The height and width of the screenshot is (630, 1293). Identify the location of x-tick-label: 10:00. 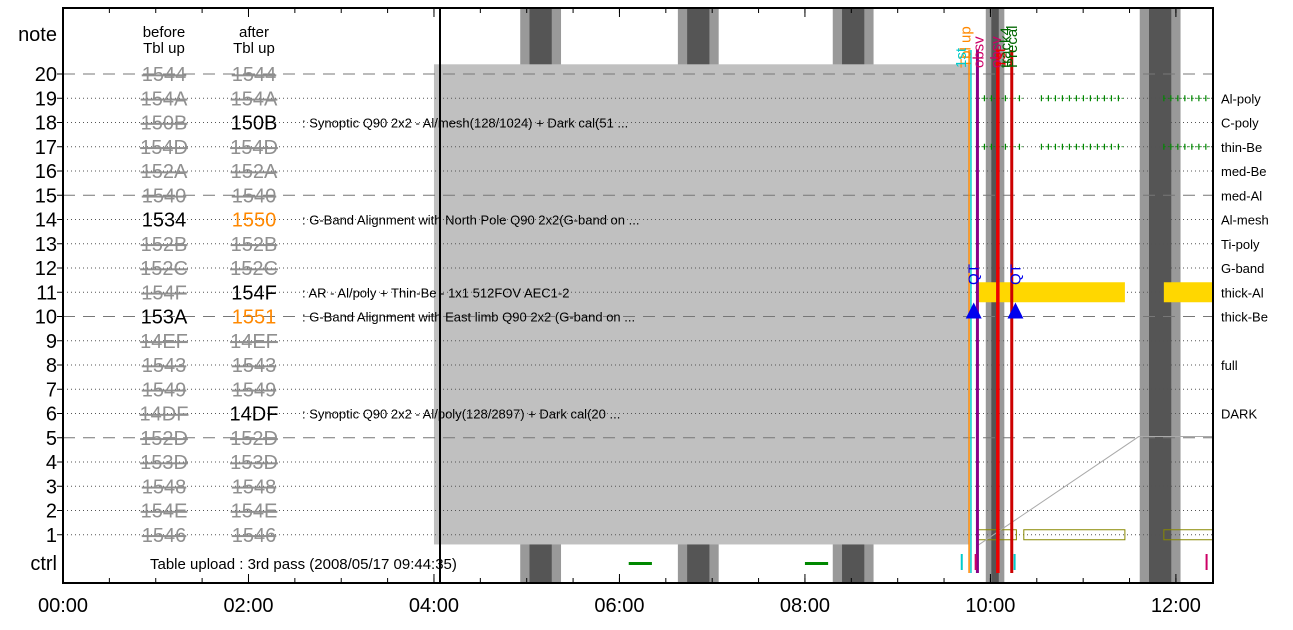
(990, 606).